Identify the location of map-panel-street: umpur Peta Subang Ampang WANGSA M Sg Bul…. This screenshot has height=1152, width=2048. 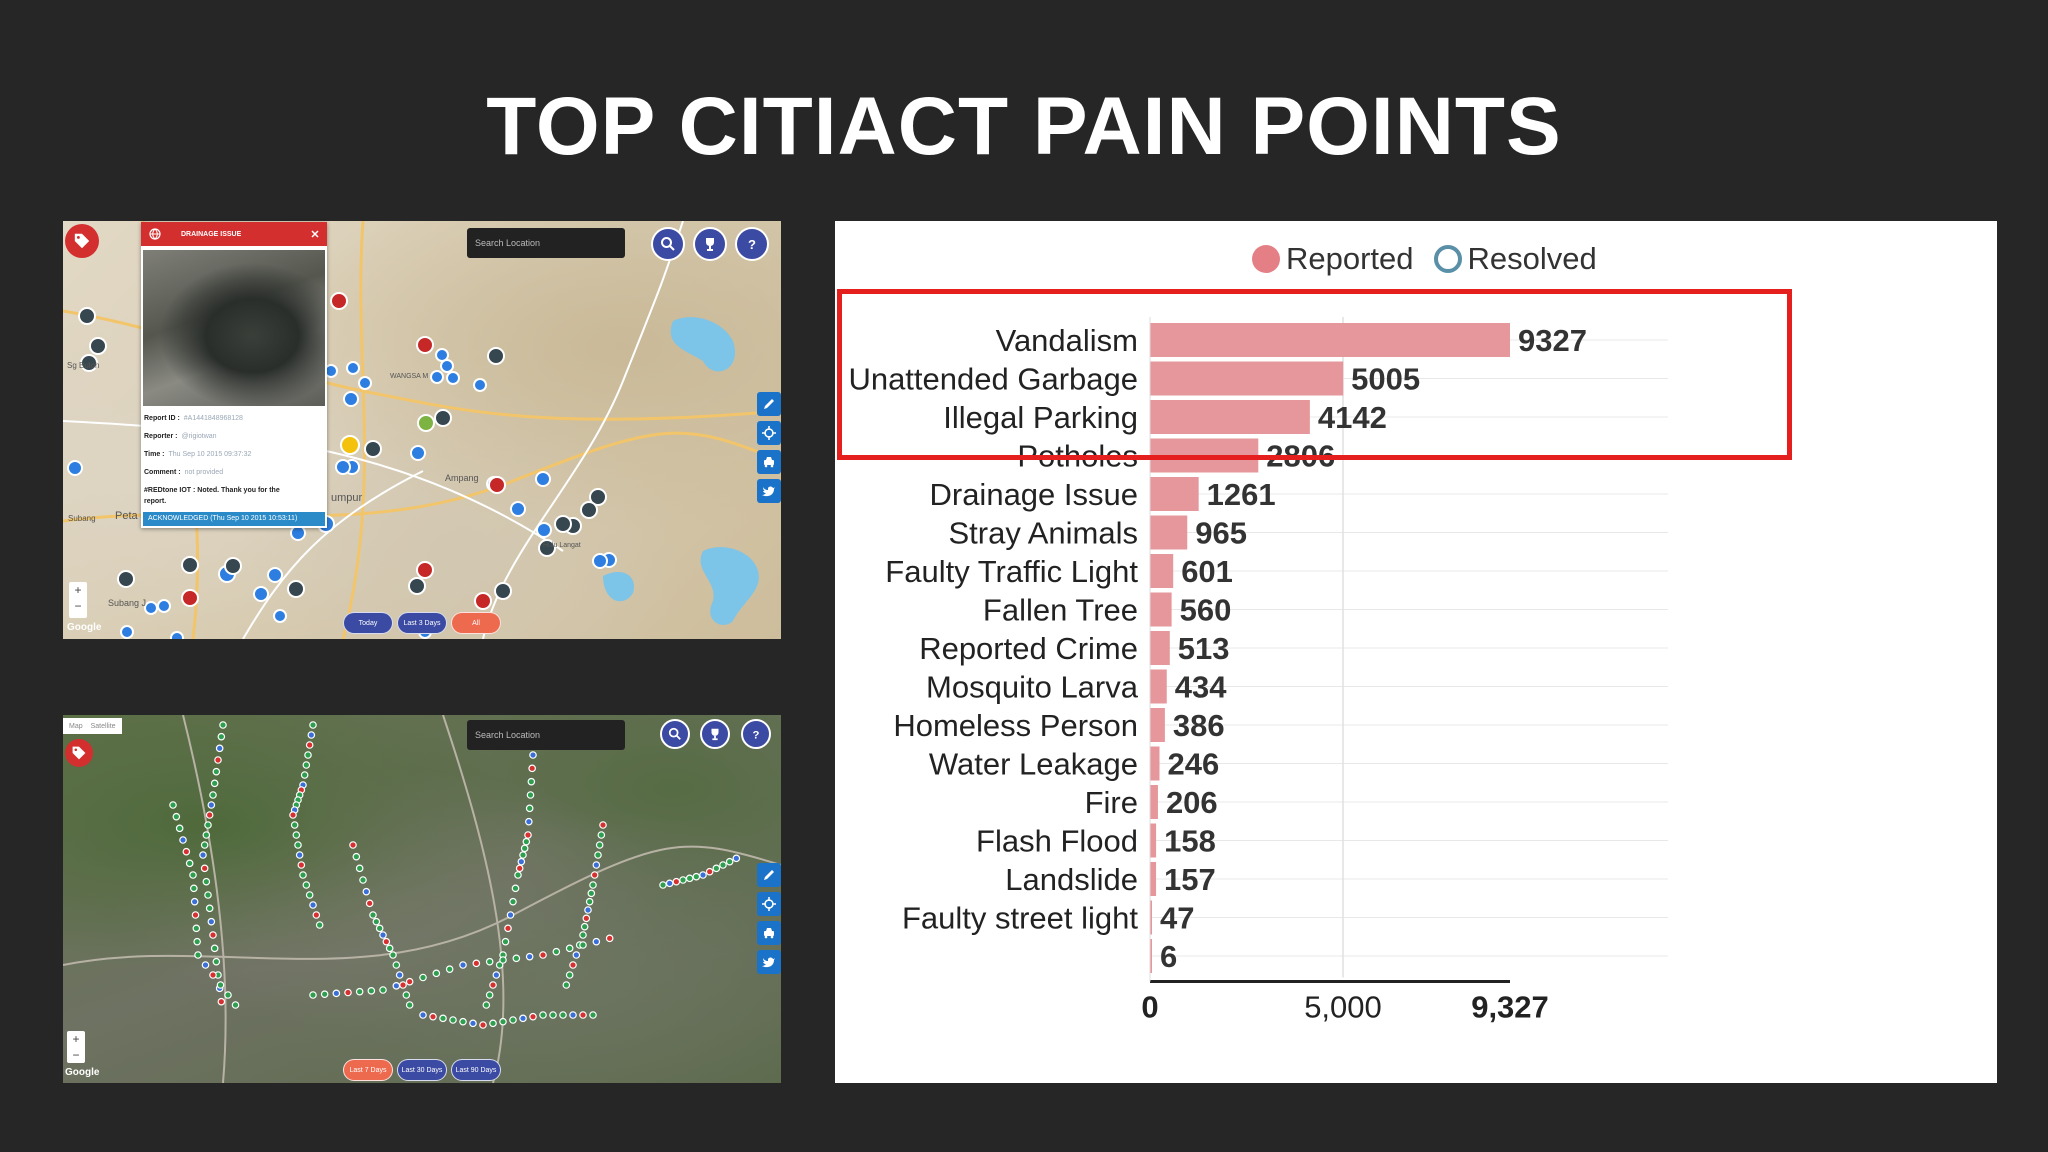
(422, 430).